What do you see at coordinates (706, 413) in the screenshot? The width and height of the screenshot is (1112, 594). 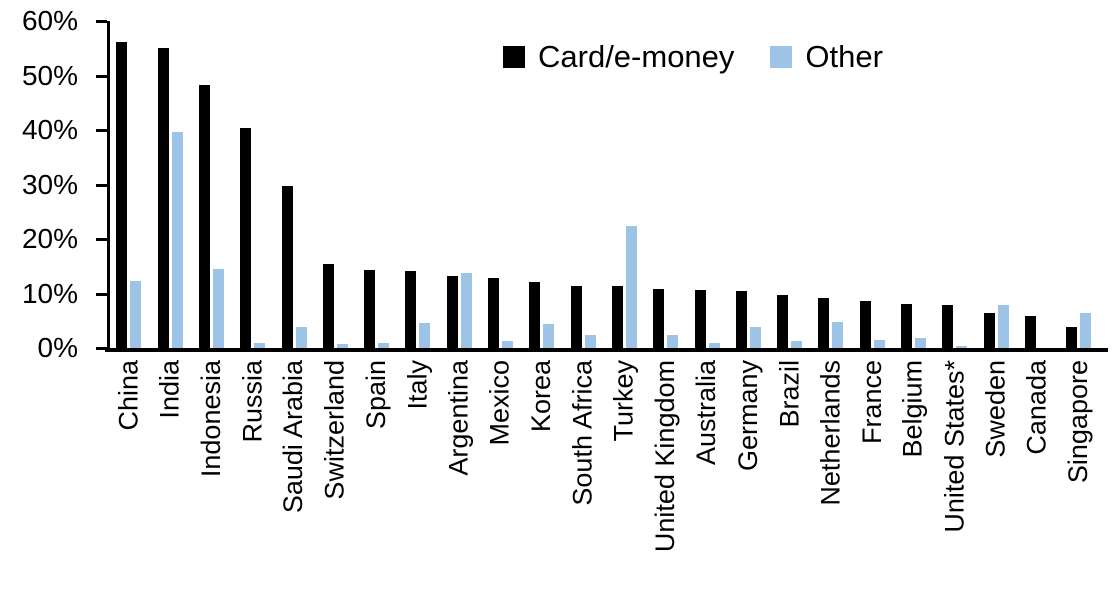 I see `x-tick-label-text: Australia` at bounding box center [706, 413].